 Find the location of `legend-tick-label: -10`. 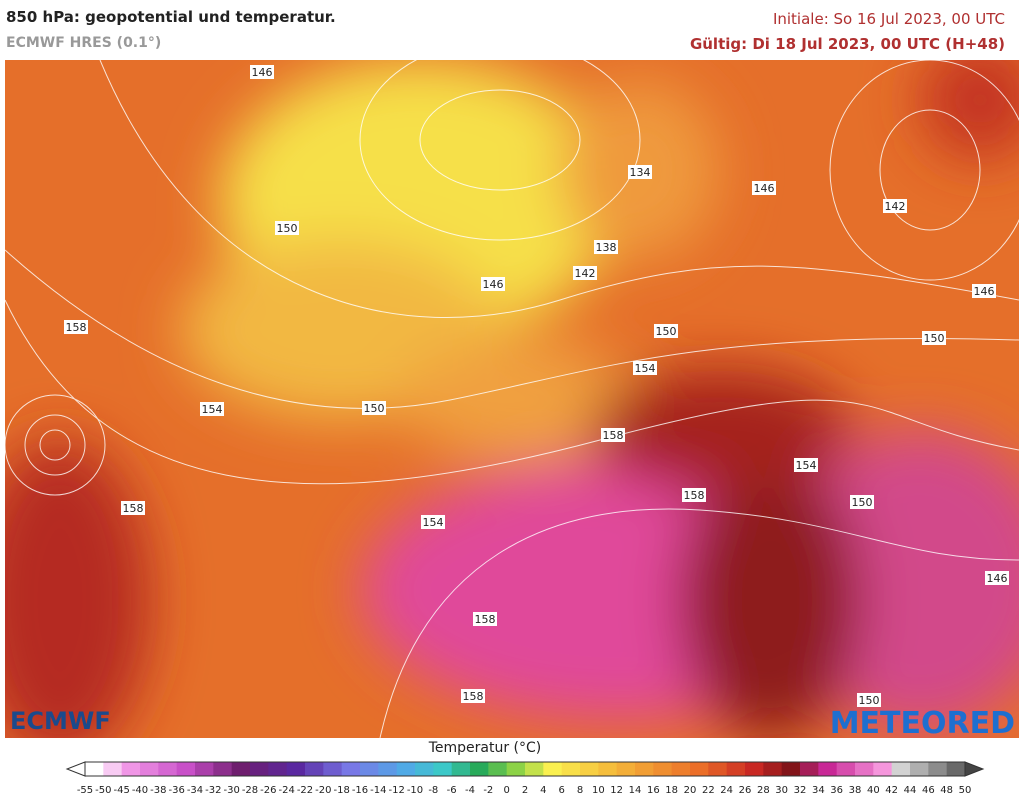

legend-tick-label: -10 is located at coordinates (415, 790).